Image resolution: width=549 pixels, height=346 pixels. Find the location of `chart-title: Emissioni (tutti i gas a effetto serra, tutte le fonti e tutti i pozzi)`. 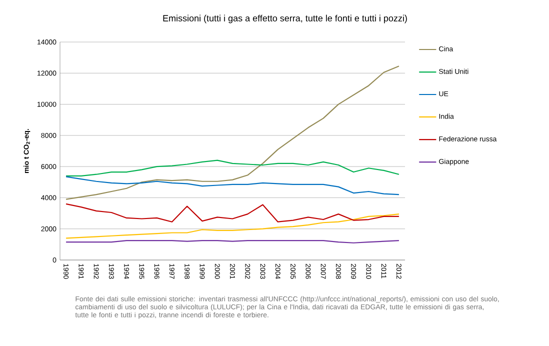

chart-title: Emissioni (tutti i gas a effetto serra, tutte le fonti e tutti i pozzi) is located at coordinates (285, 19).